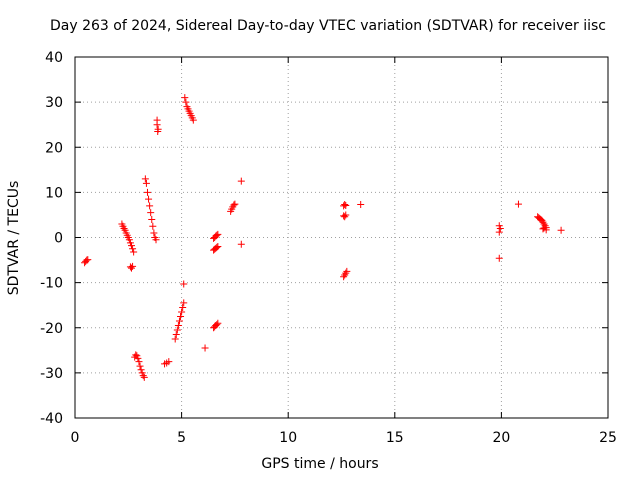 This screenshot has height=480, width=640. I want to click on x-tick-label: 15, so click(395, 438).